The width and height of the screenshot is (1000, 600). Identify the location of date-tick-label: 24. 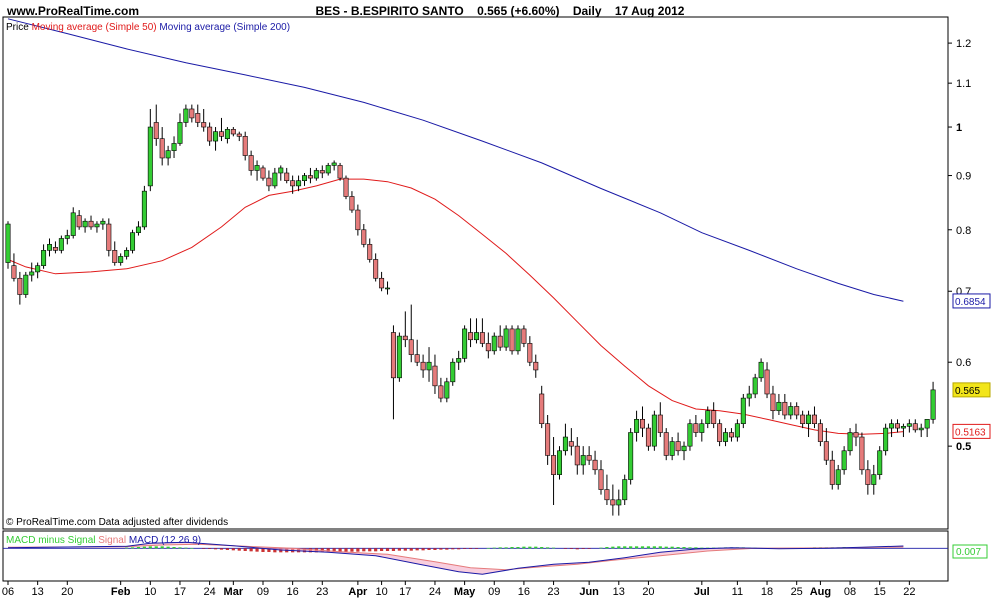
(209, 592).